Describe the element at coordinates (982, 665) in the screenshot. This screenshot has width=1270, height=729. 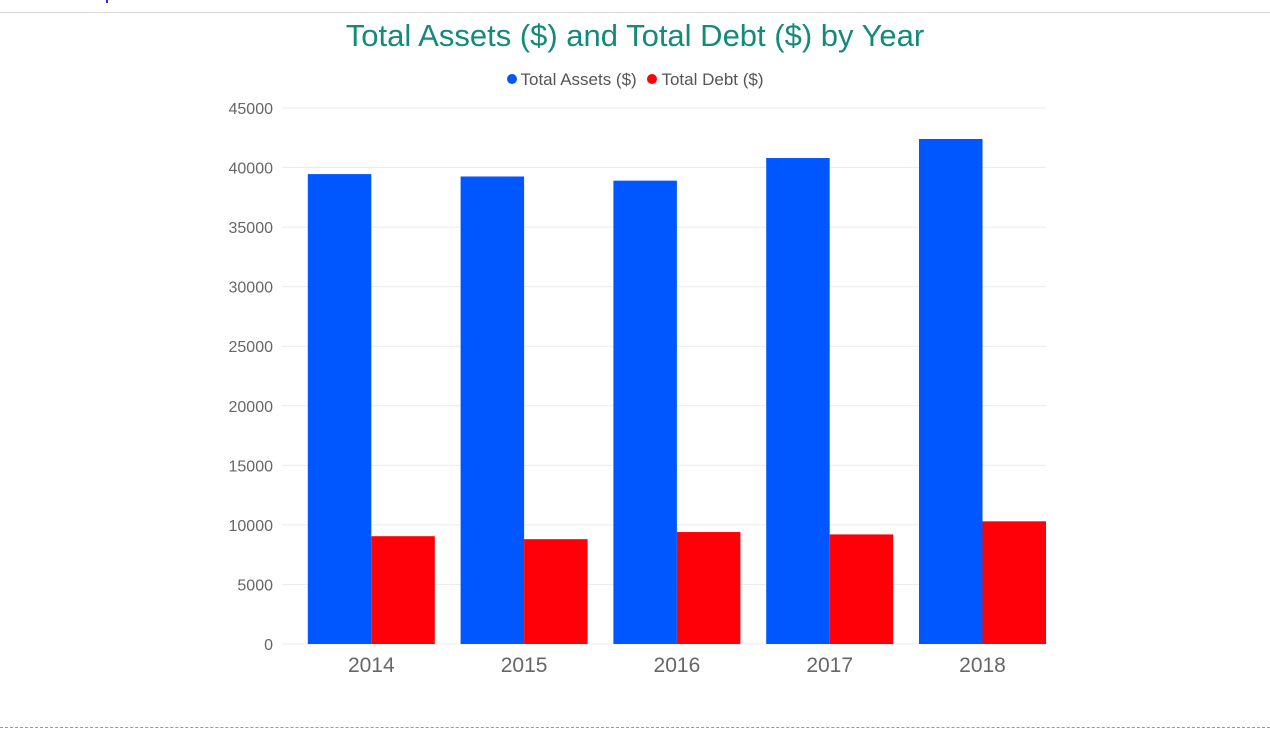
I see `x-tick-label: 2018` at that location.